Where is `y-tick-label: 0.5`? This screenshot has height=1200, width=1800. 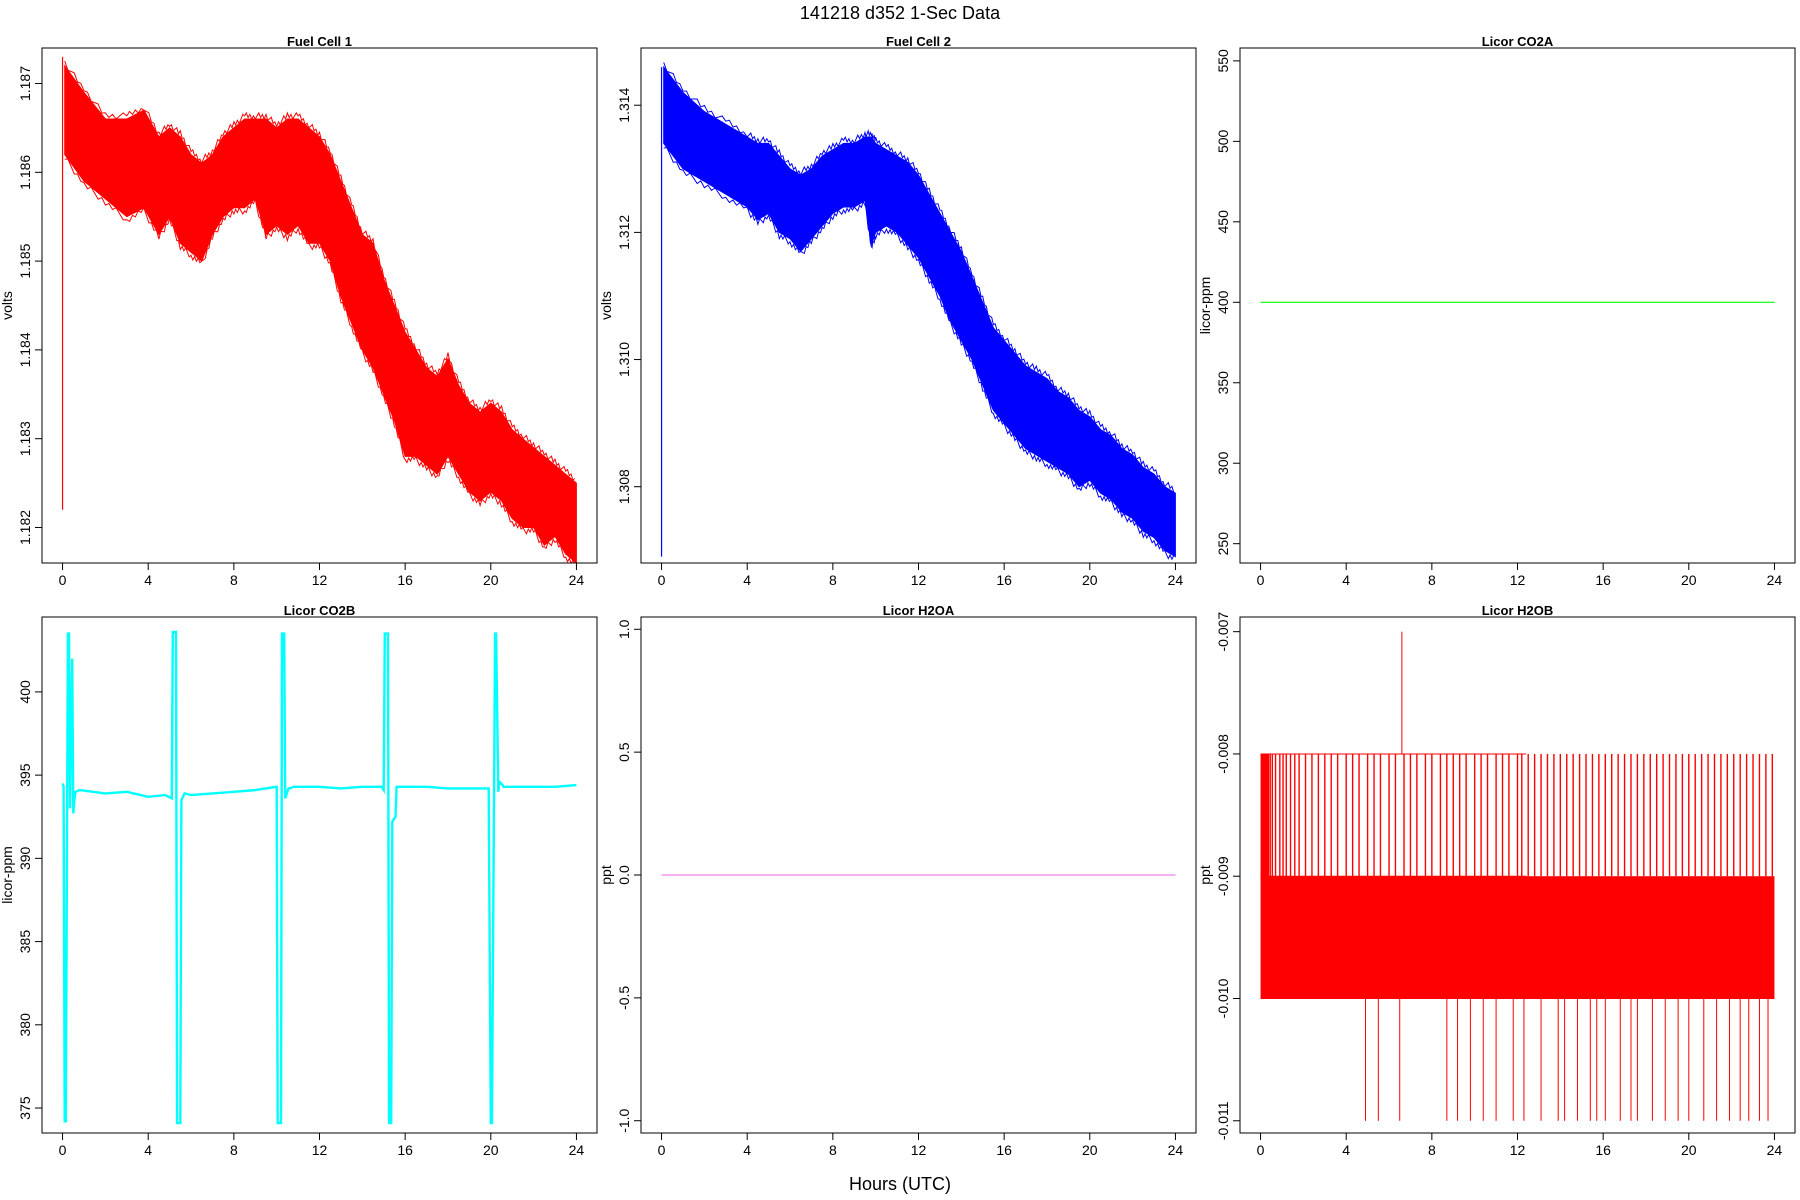 y-tick-label: 0.5 is located at coordinates (624, 752).